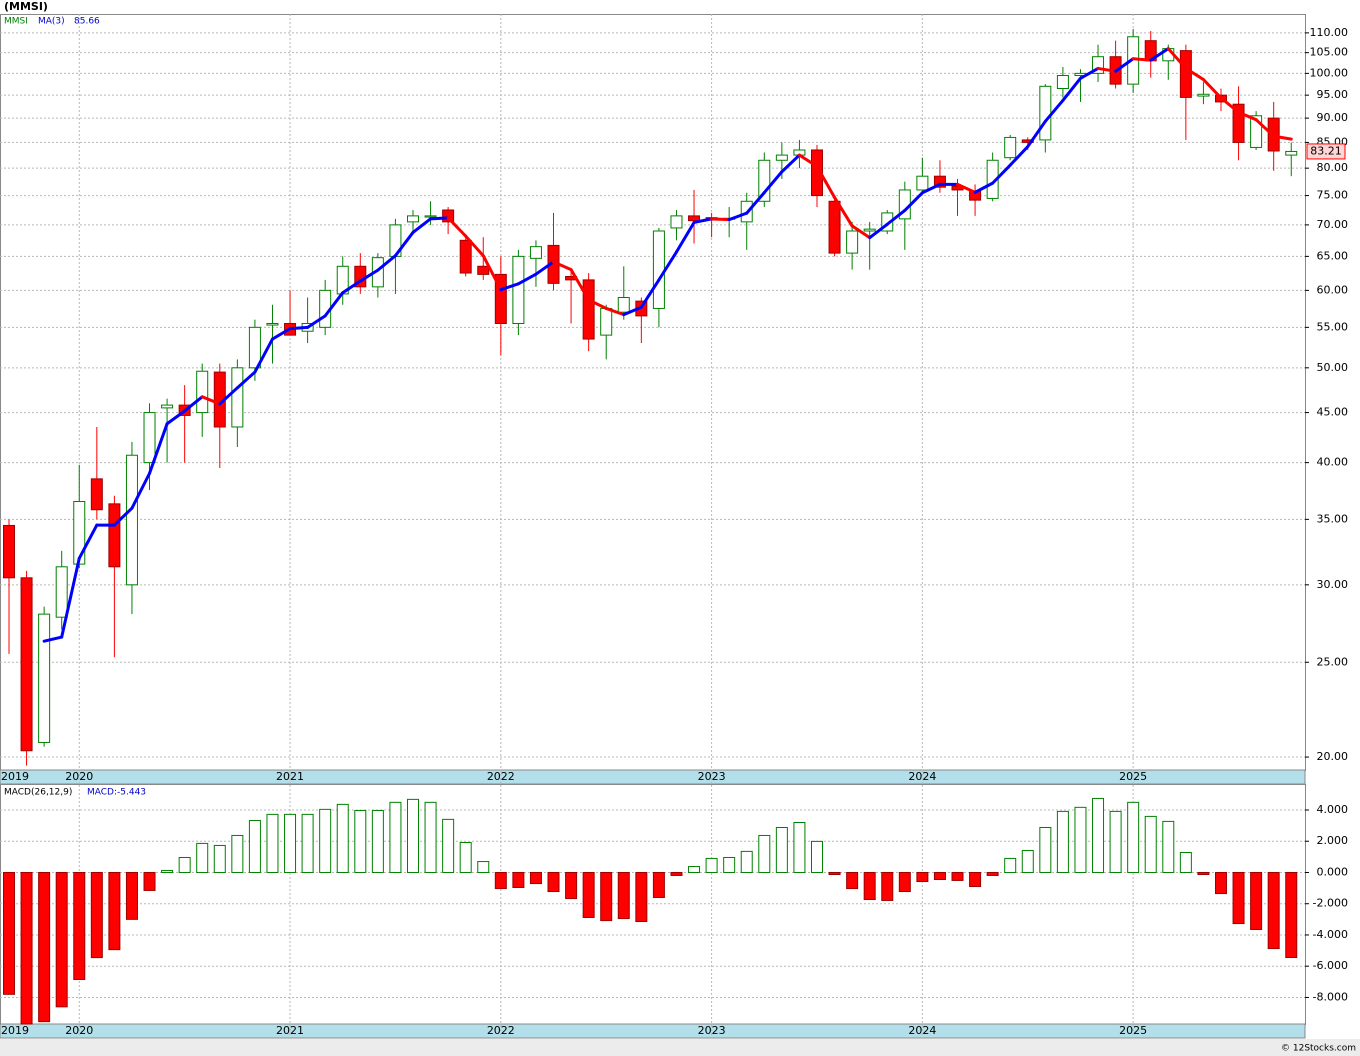 The height and width of the screenshot is (1056, 1360). I want to click on y-tick-label: 80.00, so click(1333, 167).